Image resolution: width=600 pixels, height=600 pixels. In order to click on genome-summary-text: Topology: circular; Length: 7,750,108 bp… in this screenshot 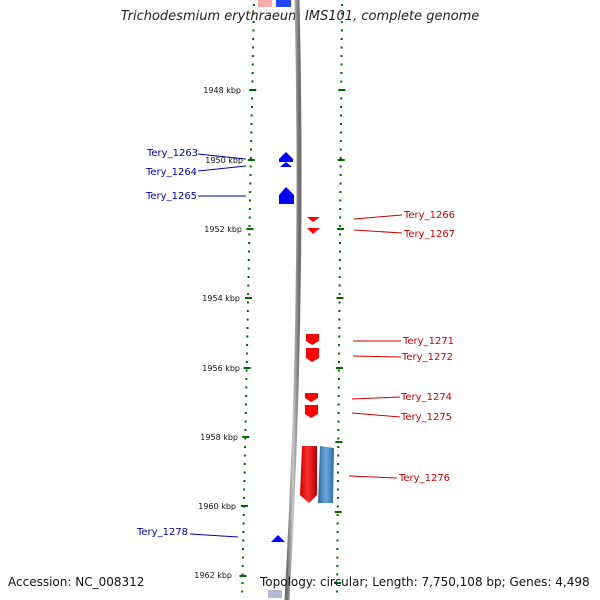, I will do `click(425, 582)`.